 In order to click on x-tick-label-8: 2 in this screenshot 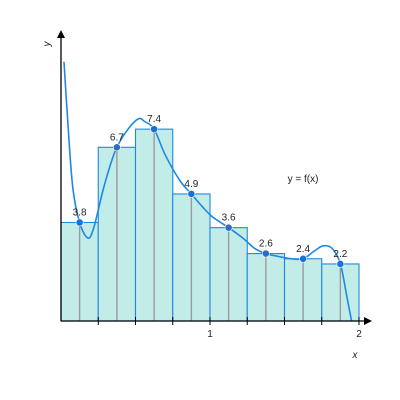, I will do `click(359, 334)`.